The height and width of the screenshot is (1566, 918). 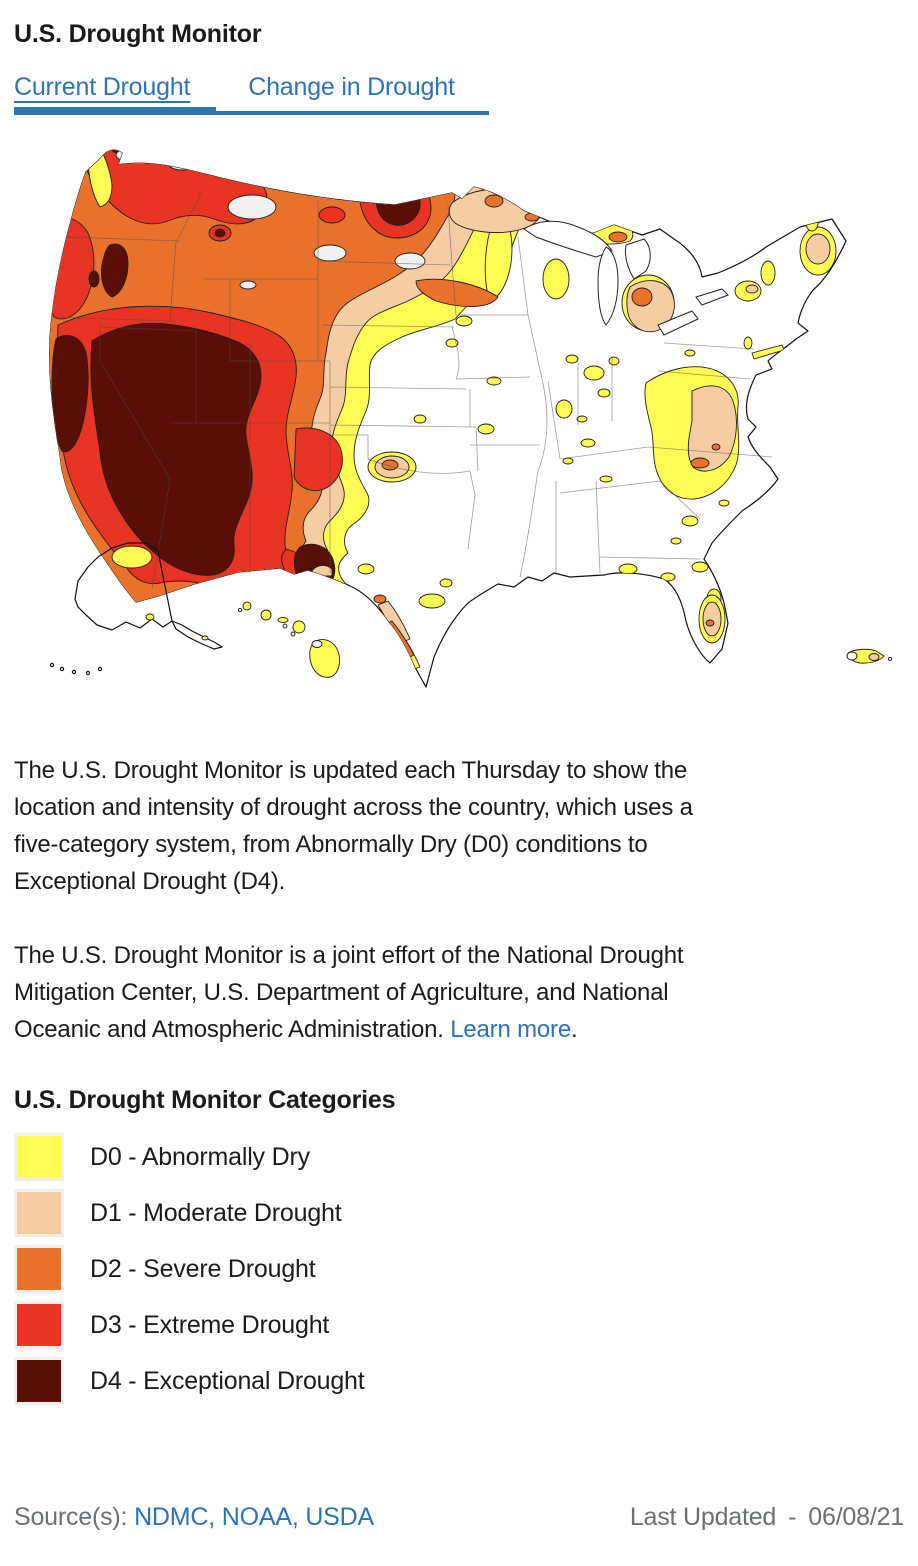 What do you see at coordinates (203, 1268) in the screenshot?
I see `legend-label-d2: D2 - Severe Drought` at bounding box center [203, 1268].